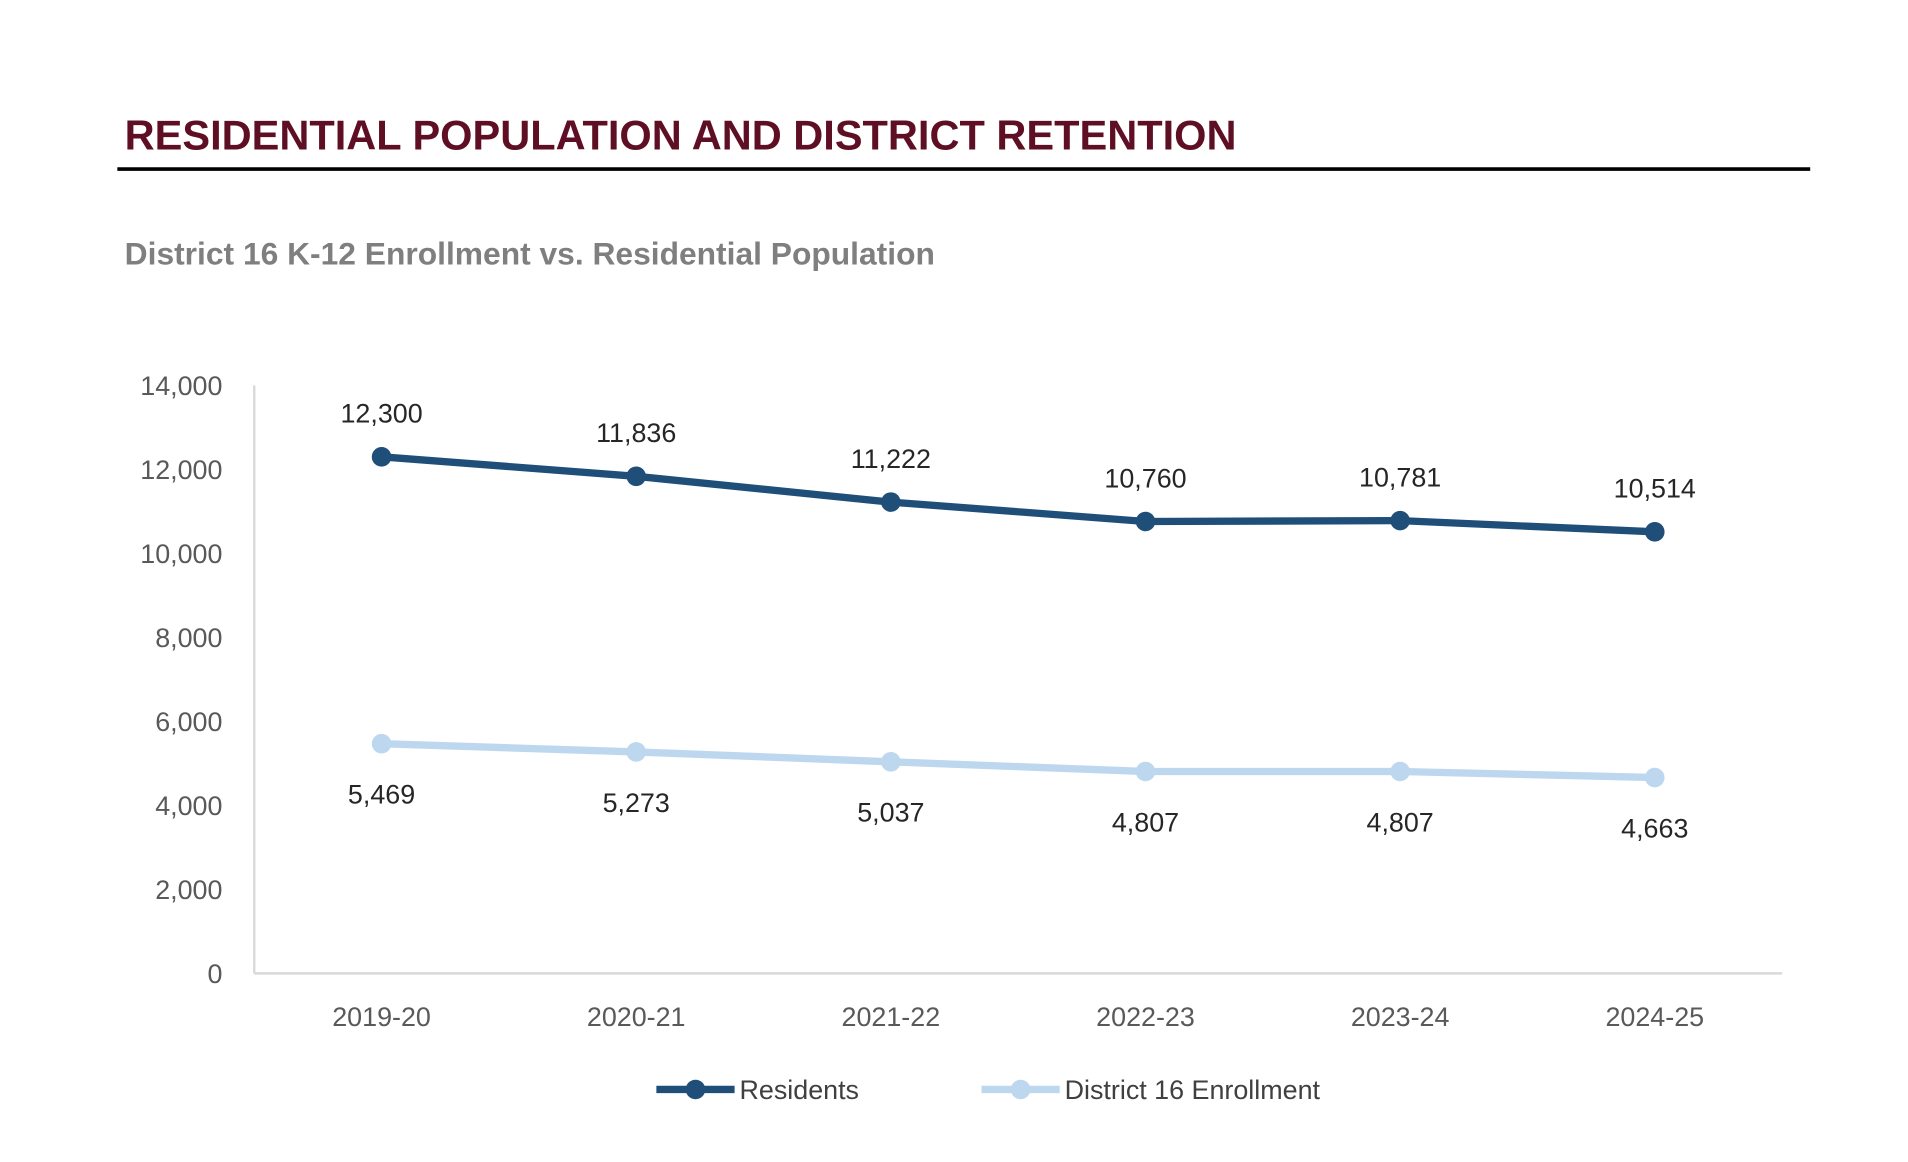  I want to click on data-label: 10,781, so click(1400, 477).